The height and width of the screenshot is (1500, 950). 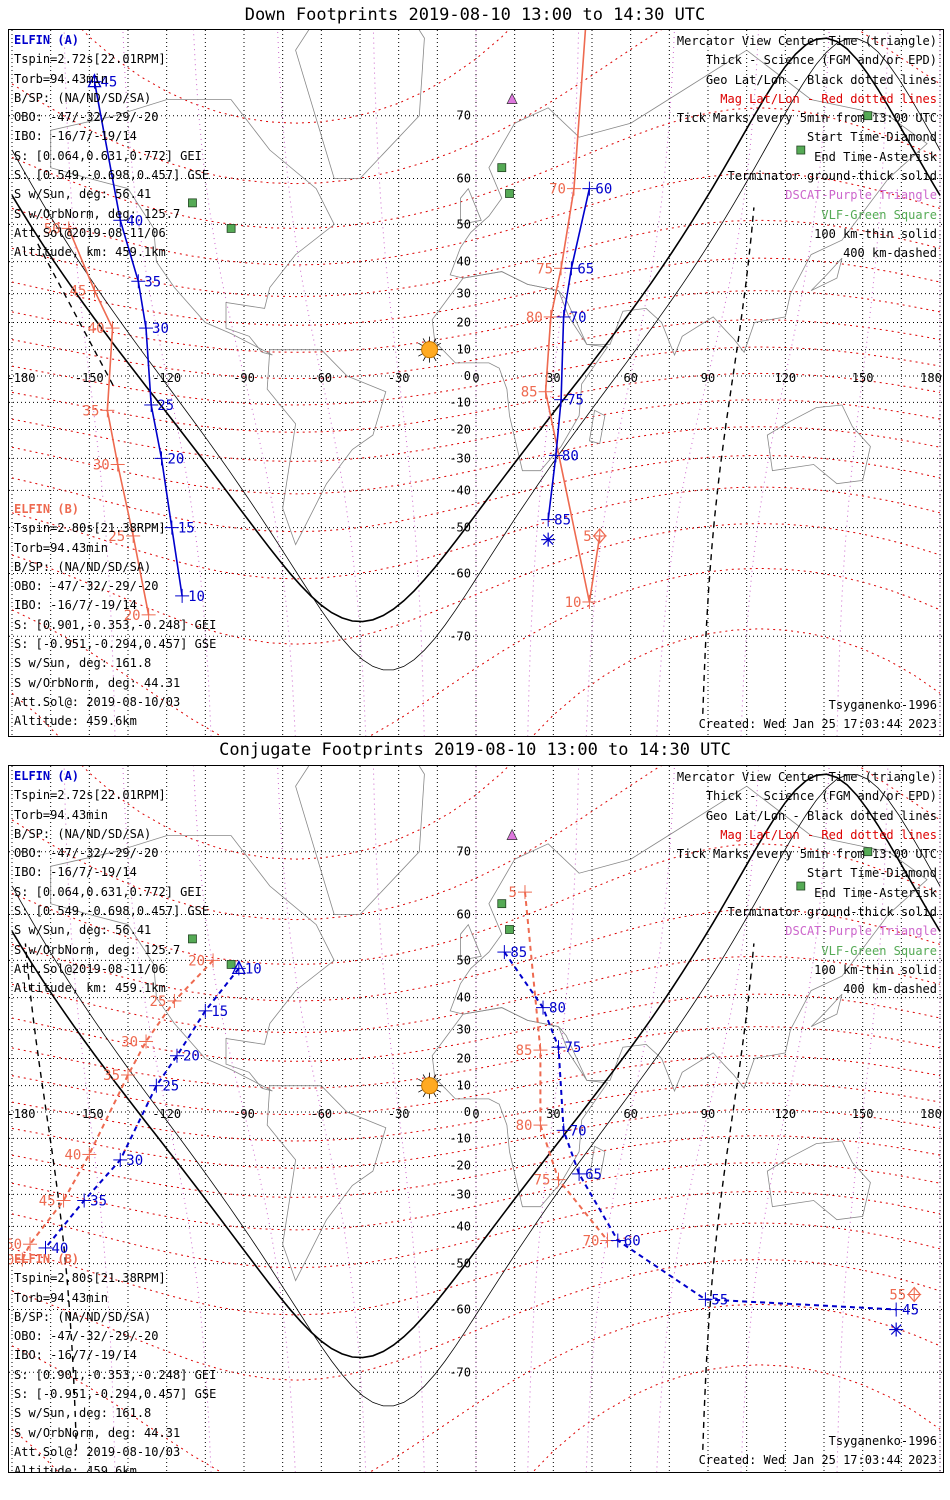 What do you see at coordinates (524, 1126) in the screenshot?
I see `elfin-b-tick-label: 80` at bounding box center [524, 1126].